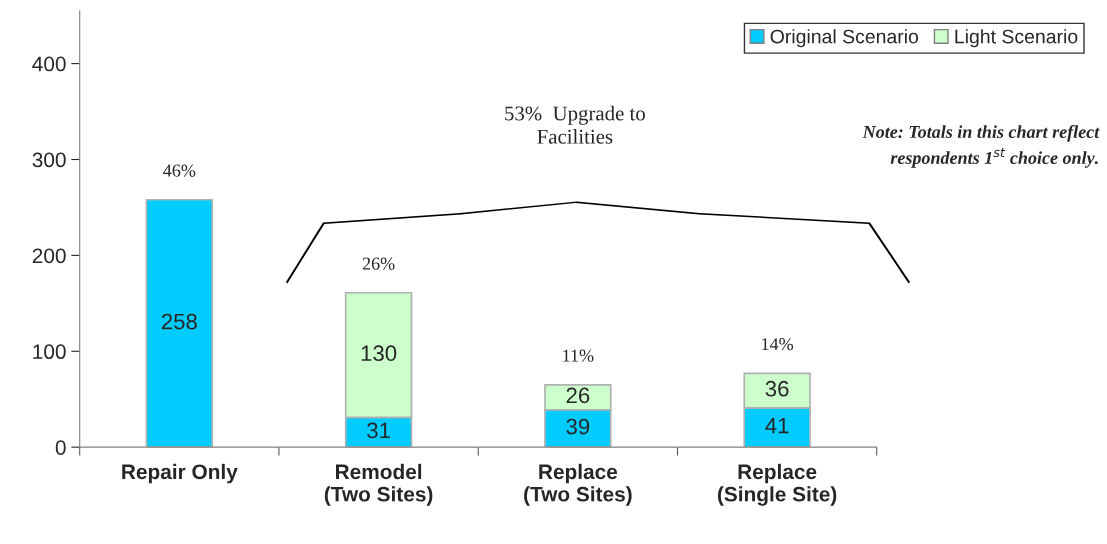  What do you see at coordinates (1016, 38) in the screenshot?
I see `legend-label: Light Scenario` at bounding box center [1016, 38].